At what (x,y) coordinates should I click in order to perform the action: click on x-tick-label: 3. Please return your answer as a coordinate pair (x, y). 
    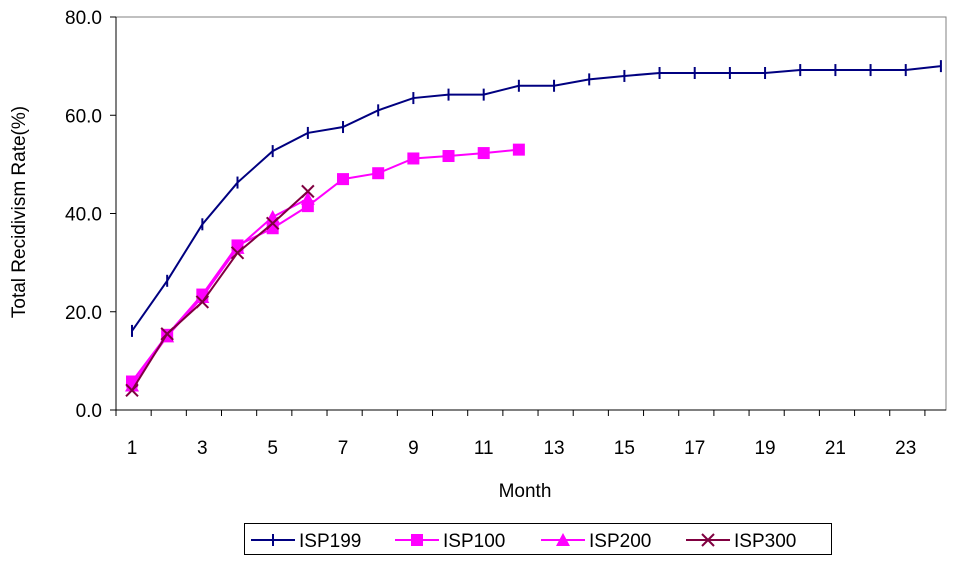
    Looking at the image, I should click on (202, 448).